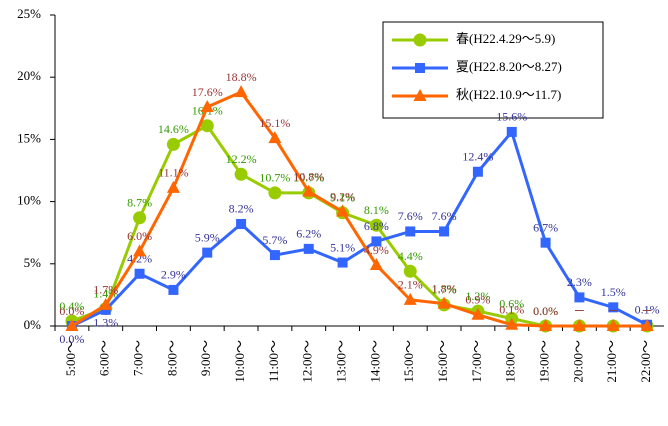  I want to click on data-label: 5.1%, so click(342, 247).